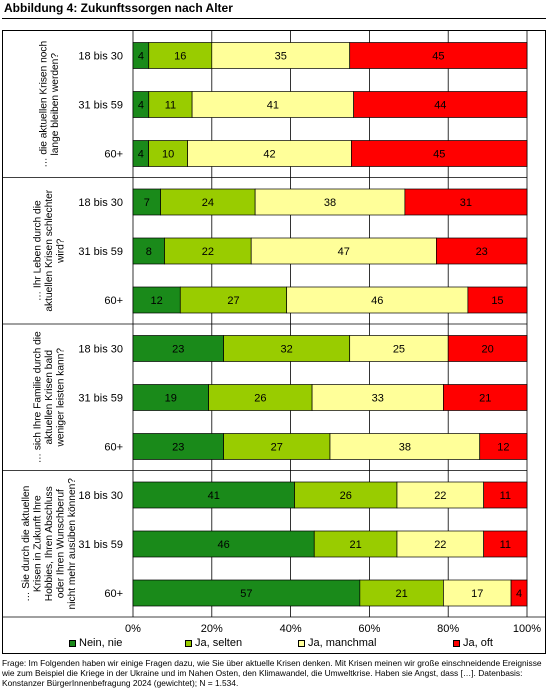 This screenshot has width=548, height=690. I want to click on group-label: … sich Ihre Familie durch die, so click(38, 397).